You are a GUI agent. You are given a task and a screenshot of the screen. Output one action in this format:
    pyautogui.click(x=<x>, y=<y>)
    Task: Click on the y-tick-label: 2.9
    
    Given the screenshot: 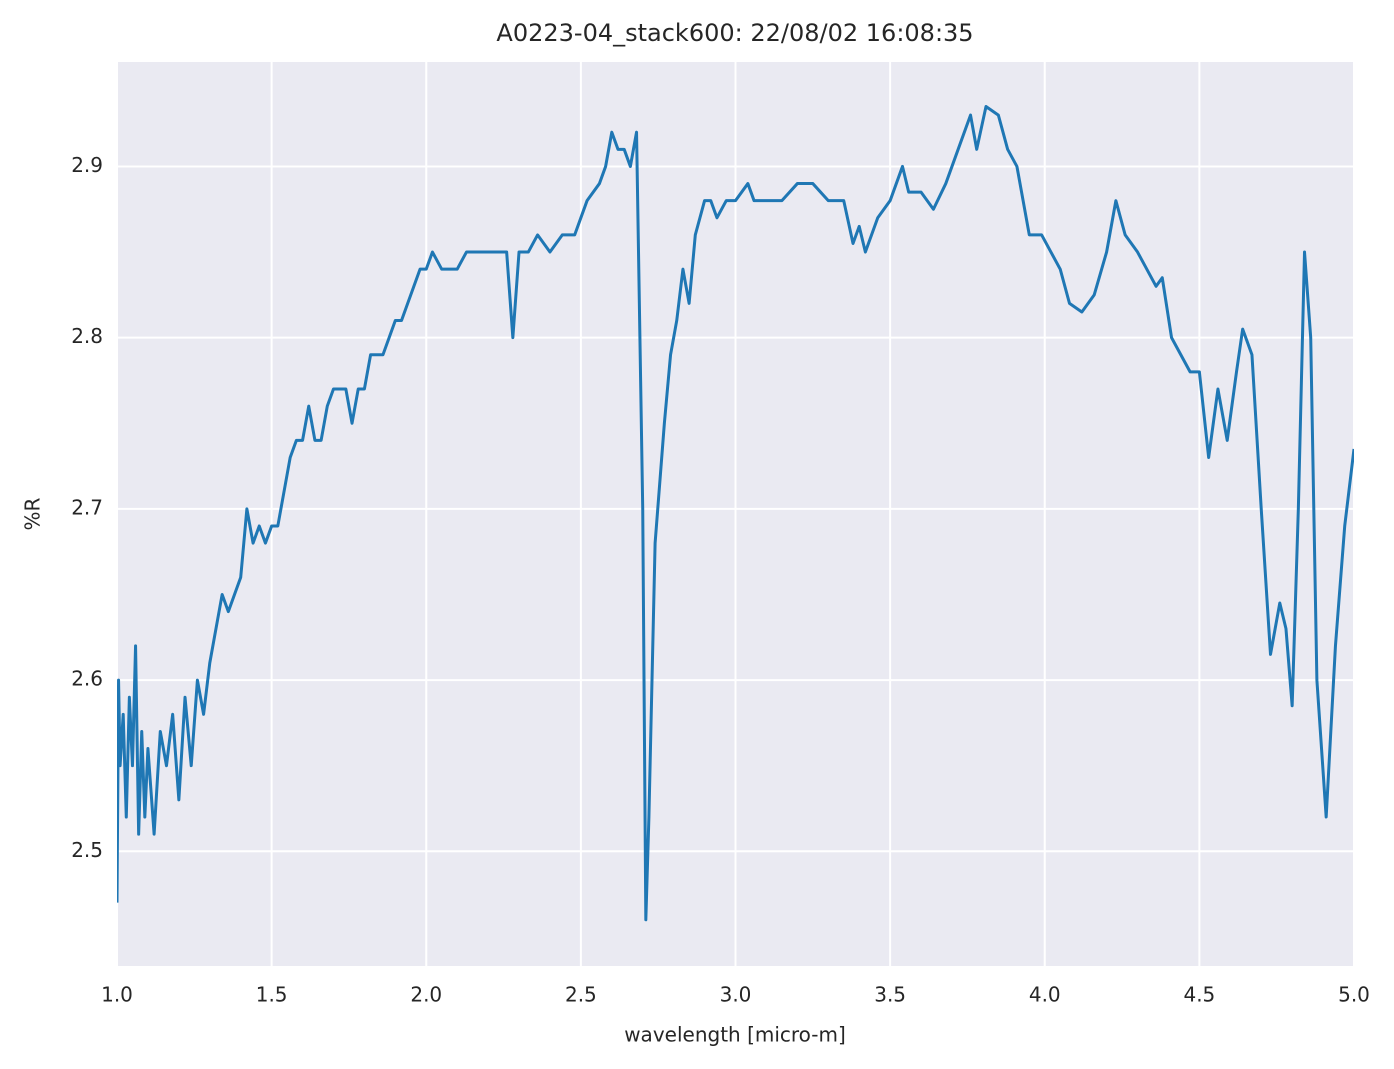 What is the action you would take?
    pyautogui.click(x=87, y=165)
    